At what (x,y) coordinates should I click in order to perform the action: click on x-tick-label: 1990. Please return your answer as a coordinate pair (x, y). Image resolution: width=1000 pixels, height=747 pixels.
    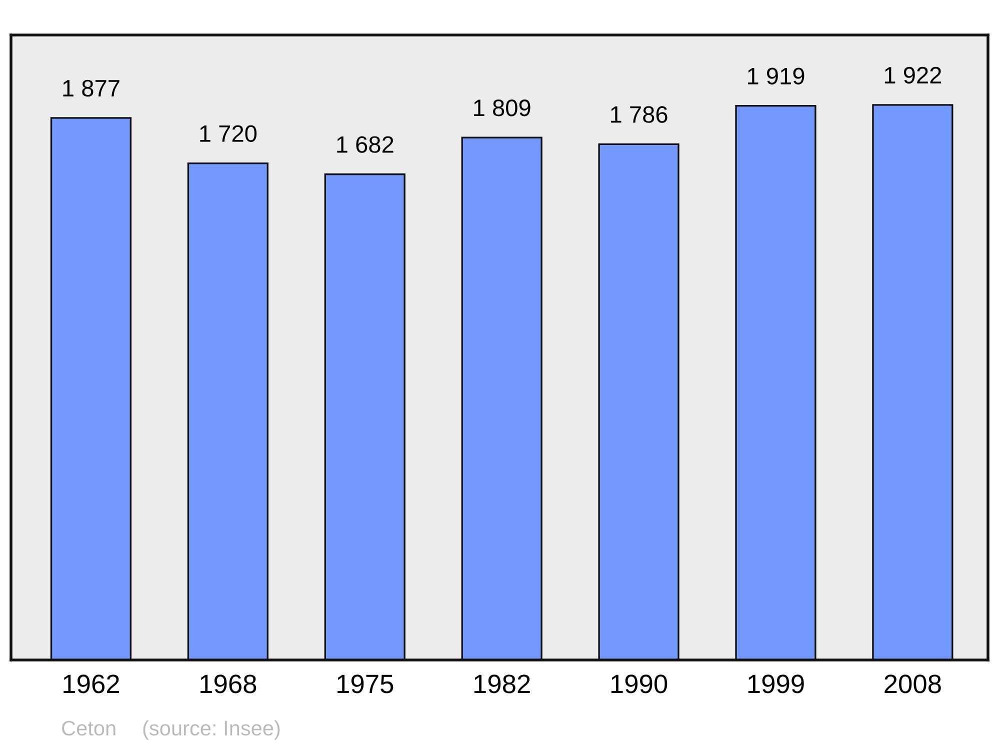
    Looking at the image, I should click on (639, 684).